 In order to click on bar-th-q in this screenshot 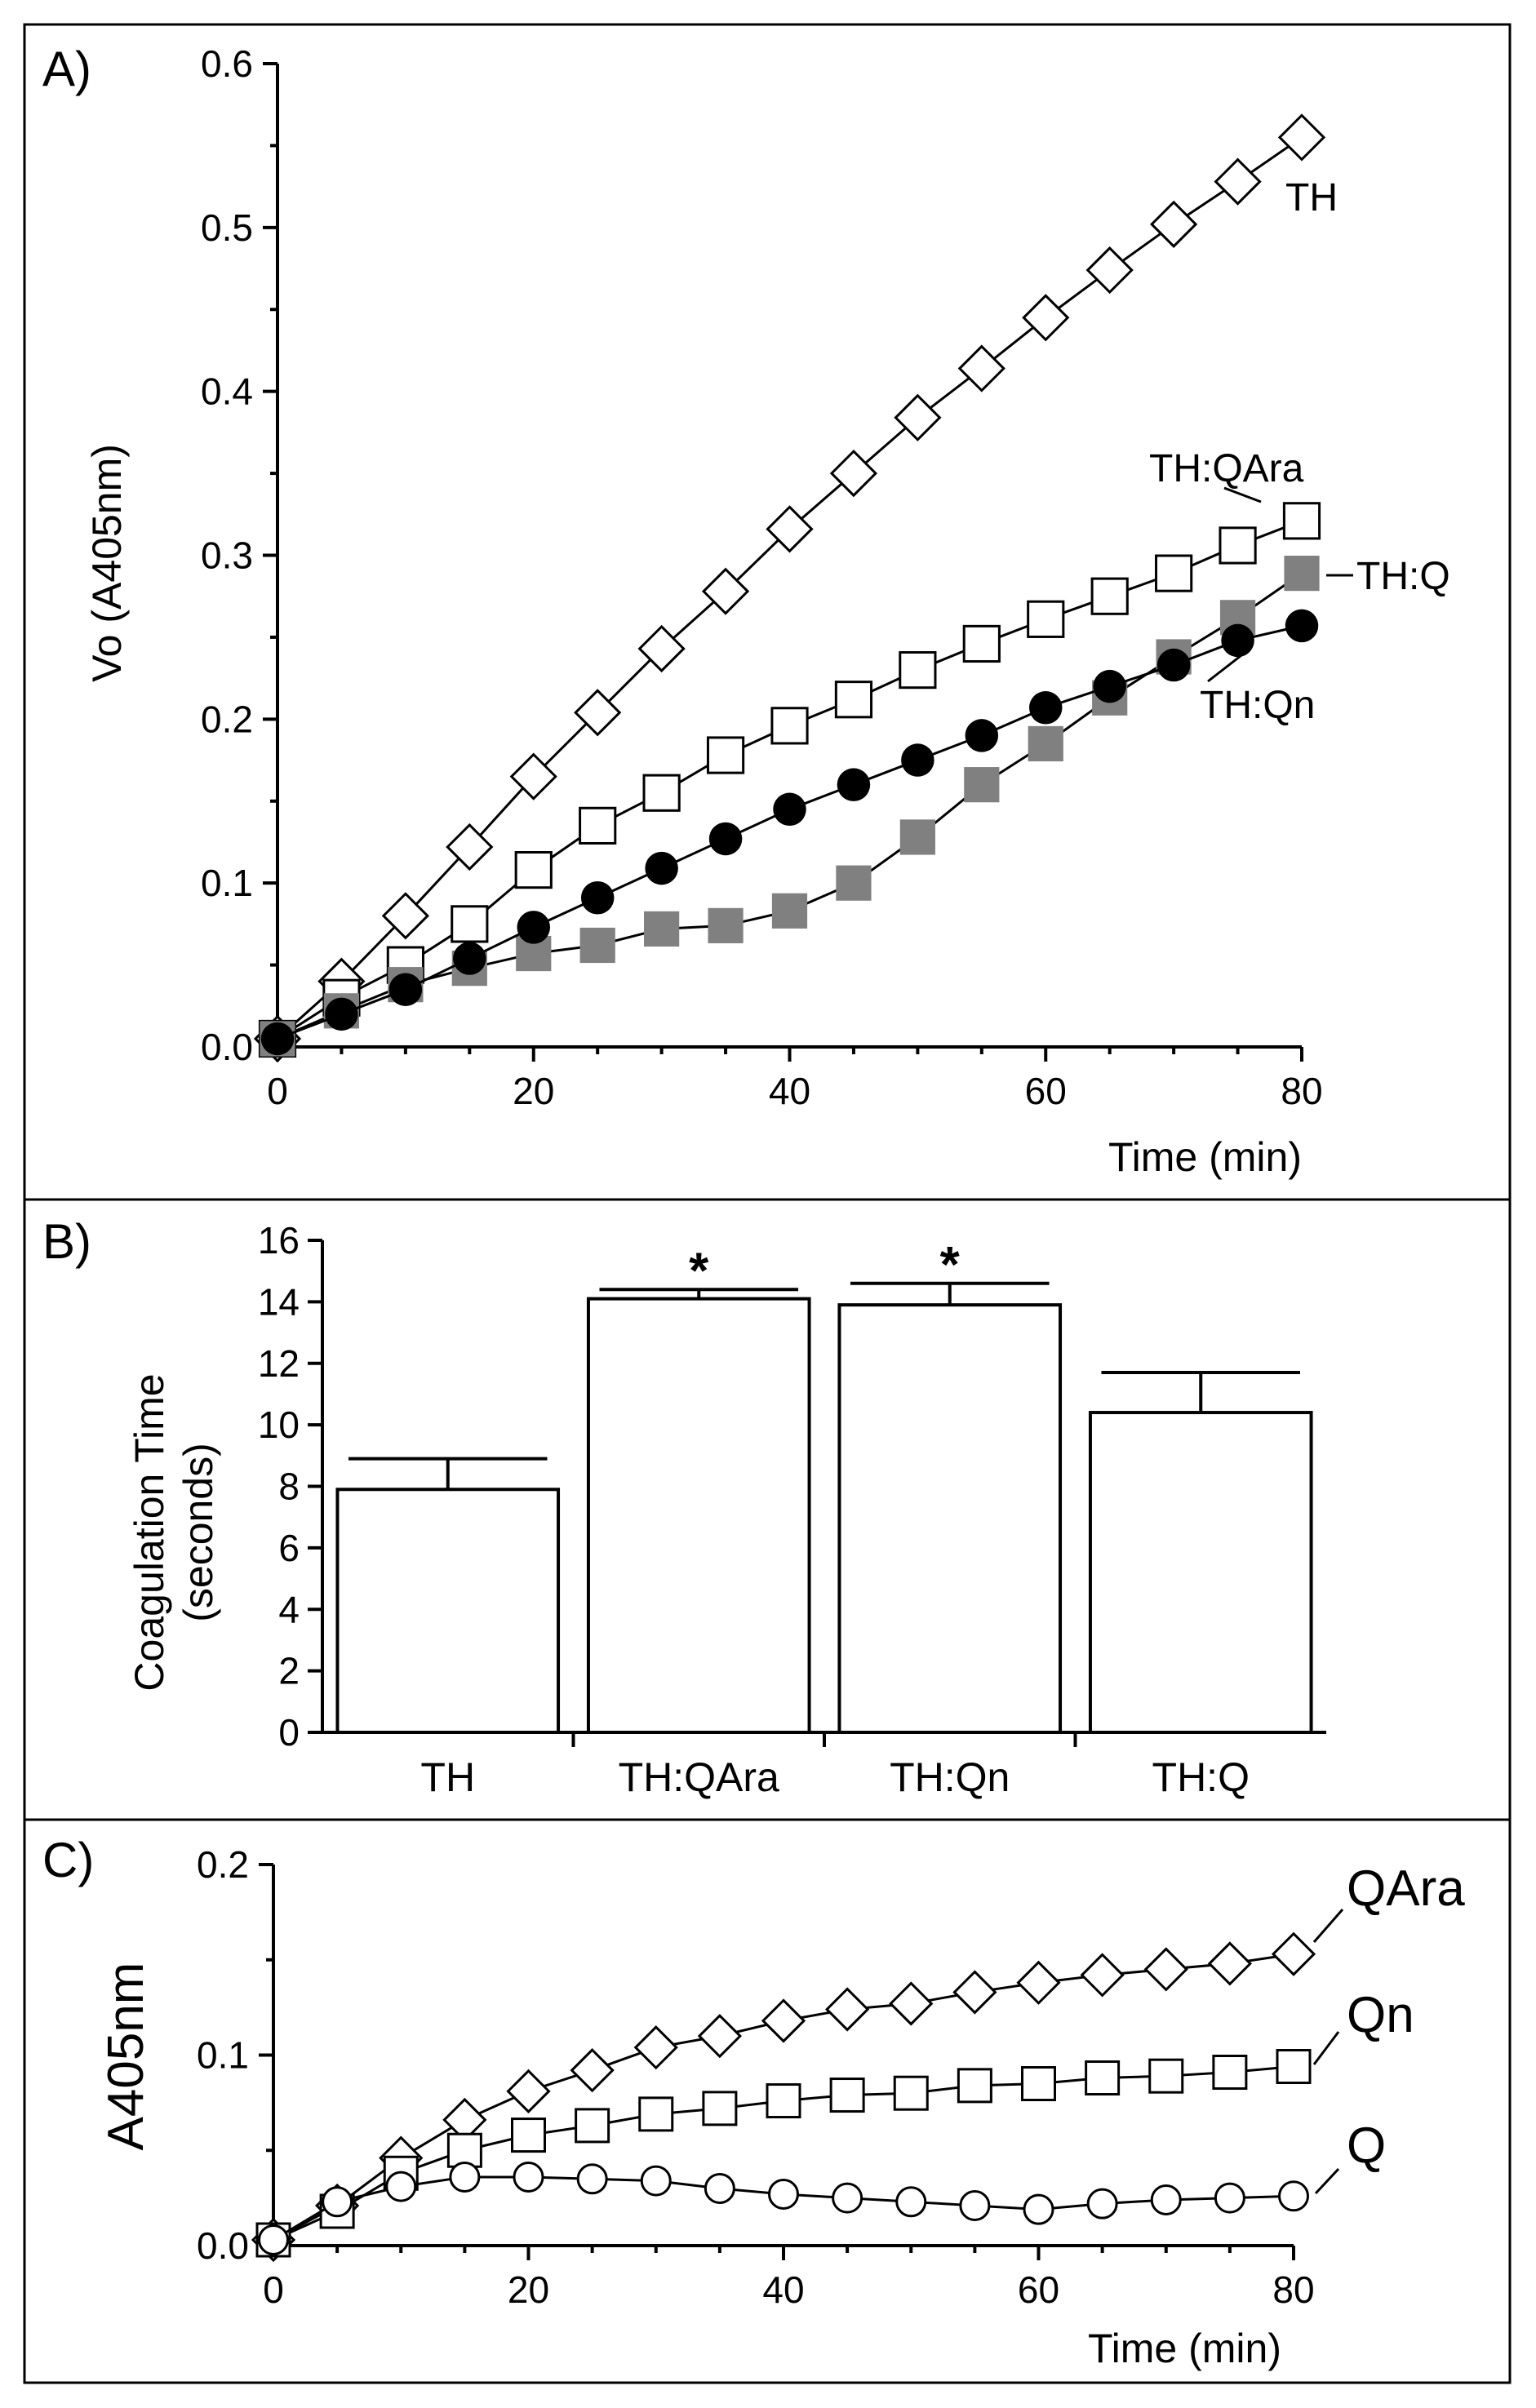, I will do `click(1200, 1573)`.